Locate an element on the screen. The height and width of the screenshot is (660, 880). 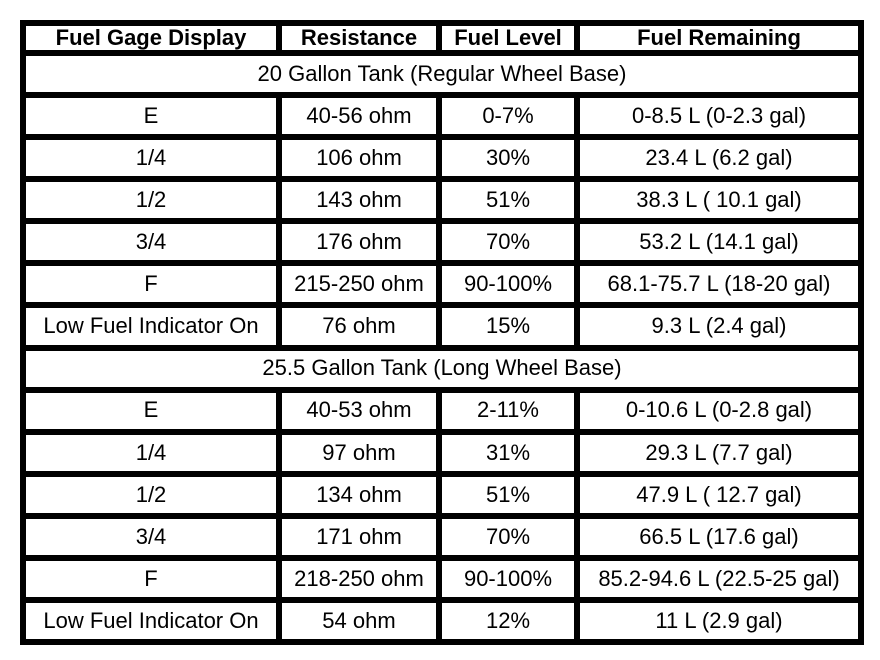
cell-fuel-level: 12% is located at coordinates (508, 621).